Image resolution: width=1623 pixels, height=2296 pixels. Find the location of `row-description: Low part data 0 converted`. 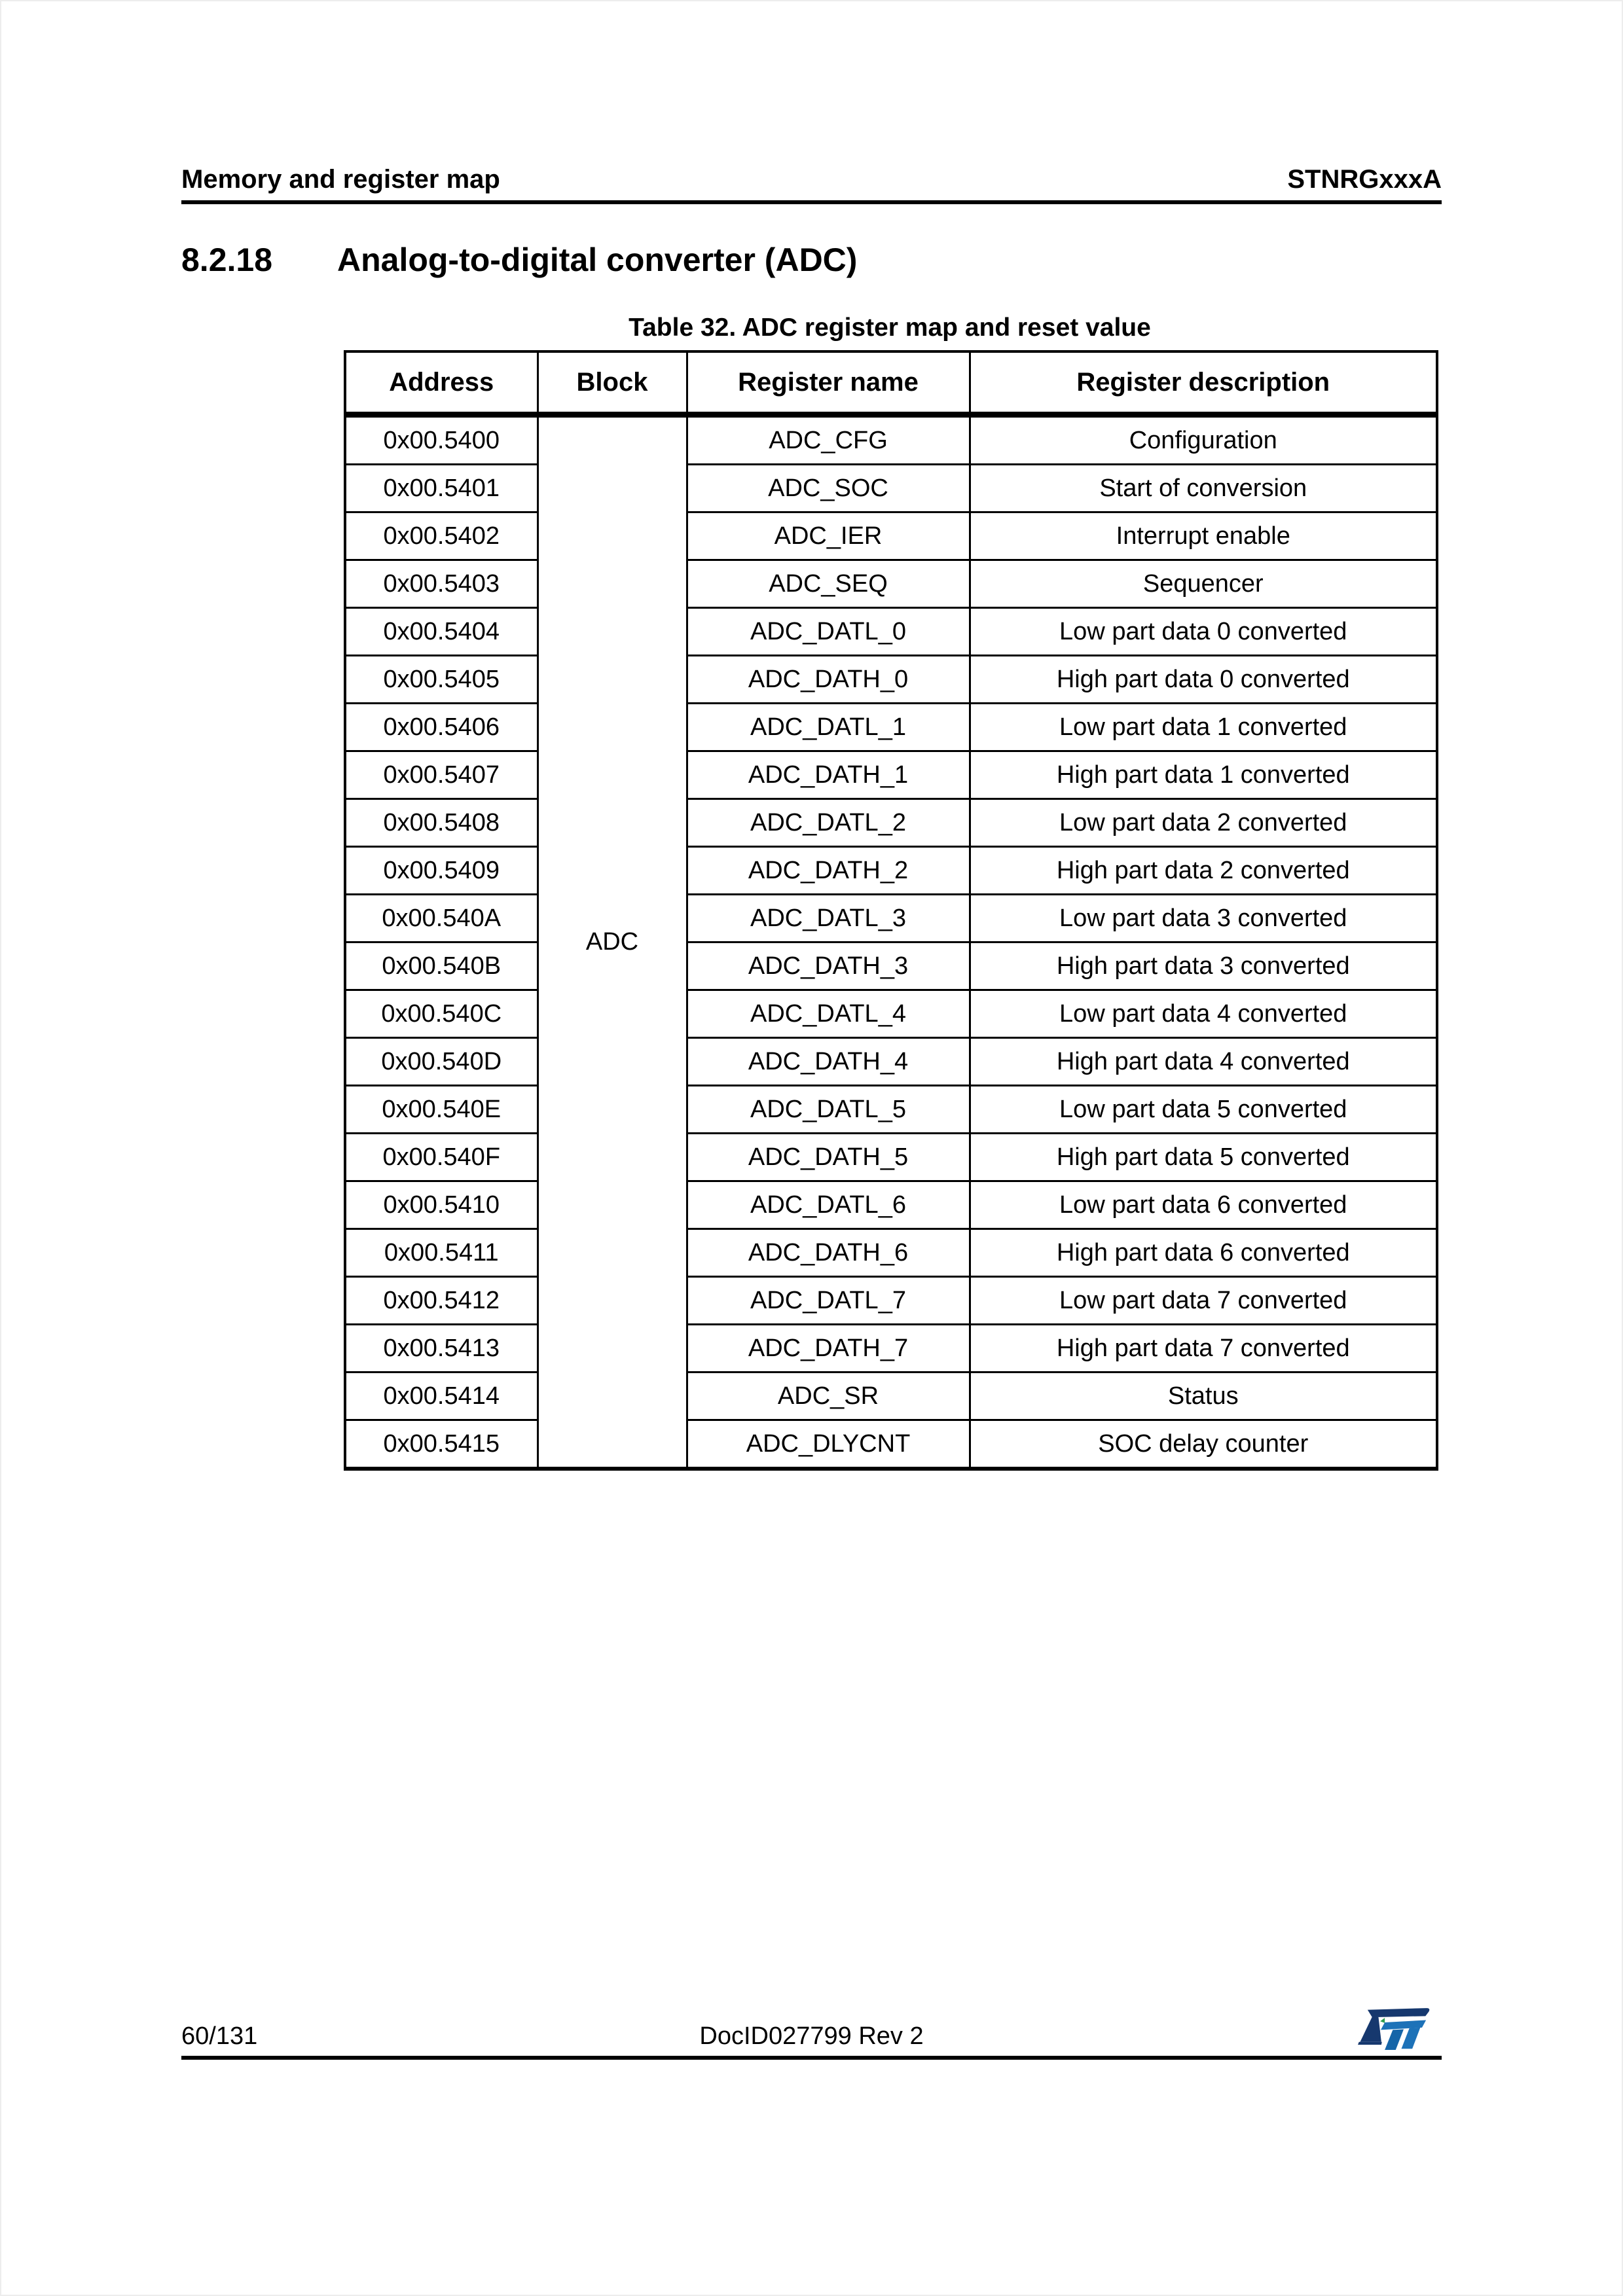

row-description: Low part data 0 converted is located at coordinates (1203, 631).